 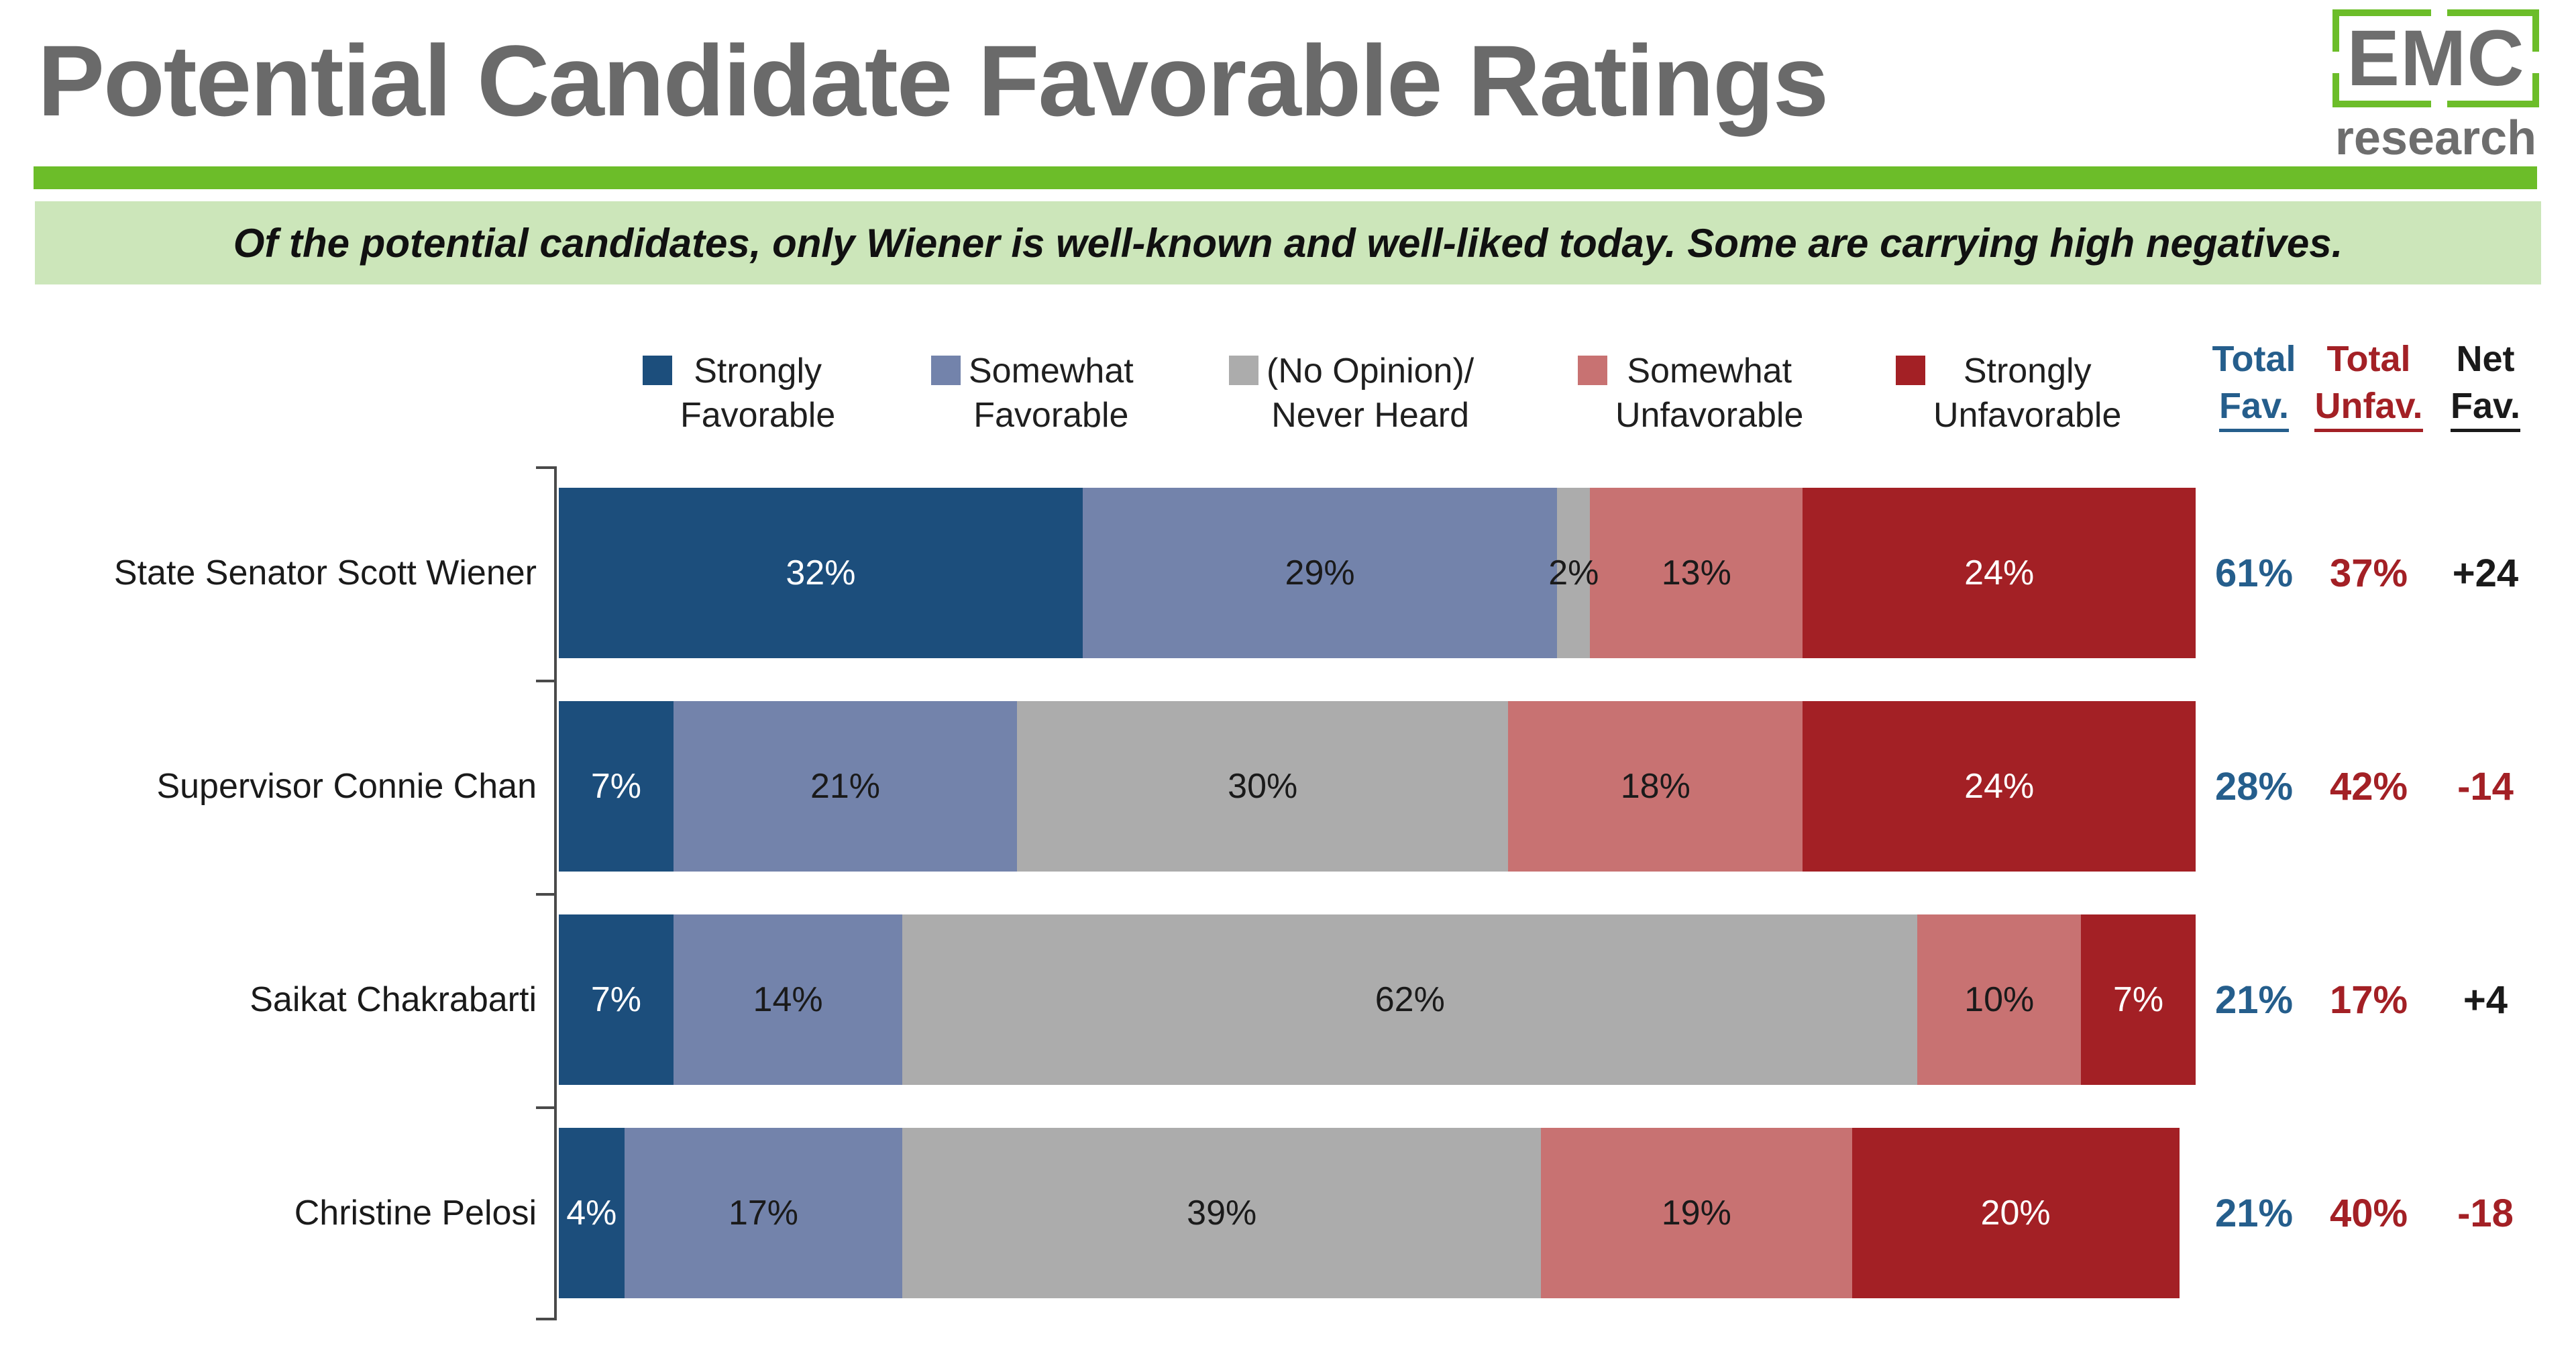 I want to click on logo-bracket-frame: EMC, so click(x=2435, y=58).